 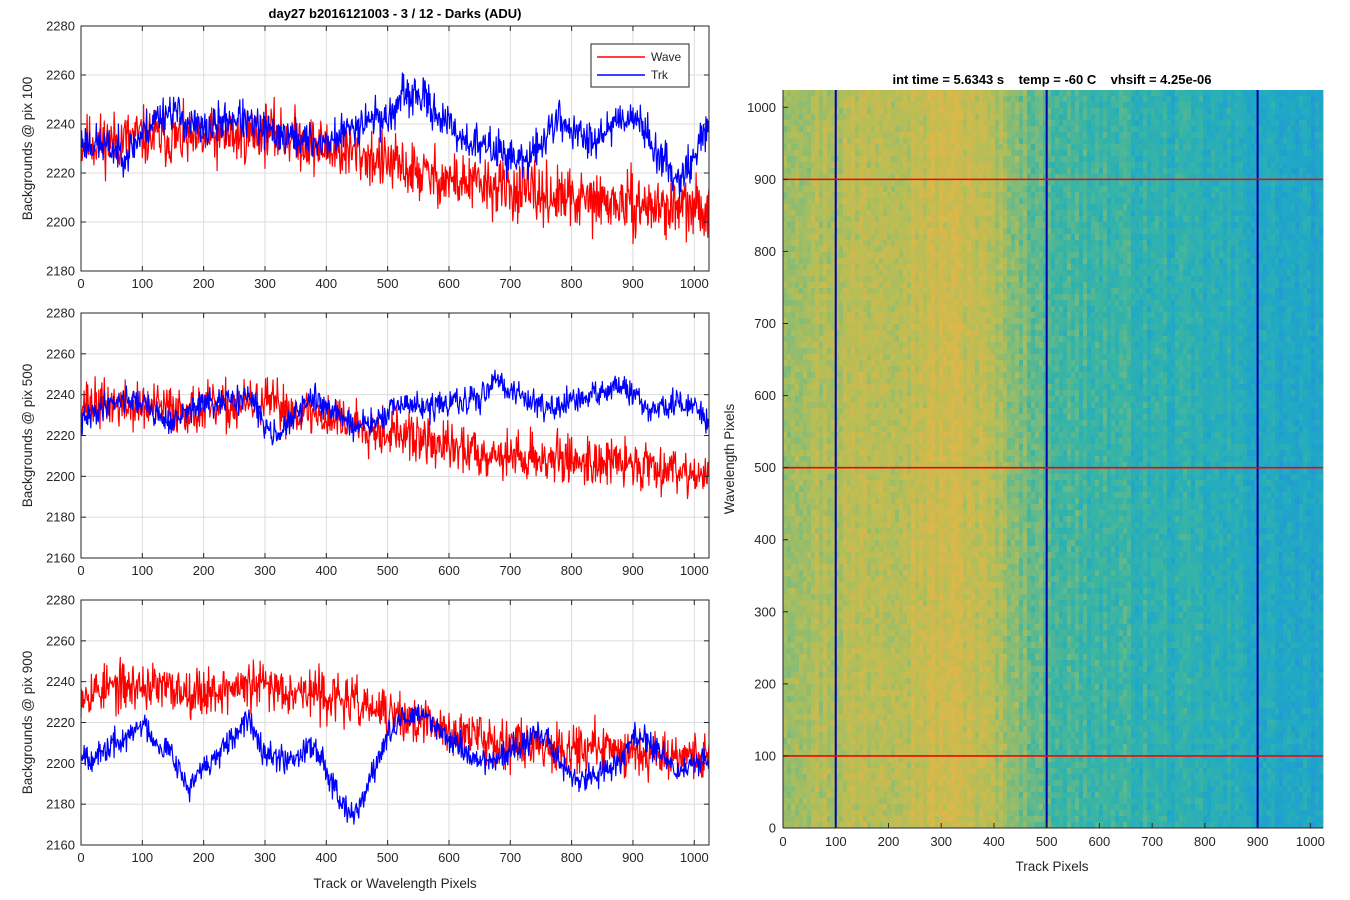 I want to click on y-tick-label: 2260, so click(x=60, y=75).